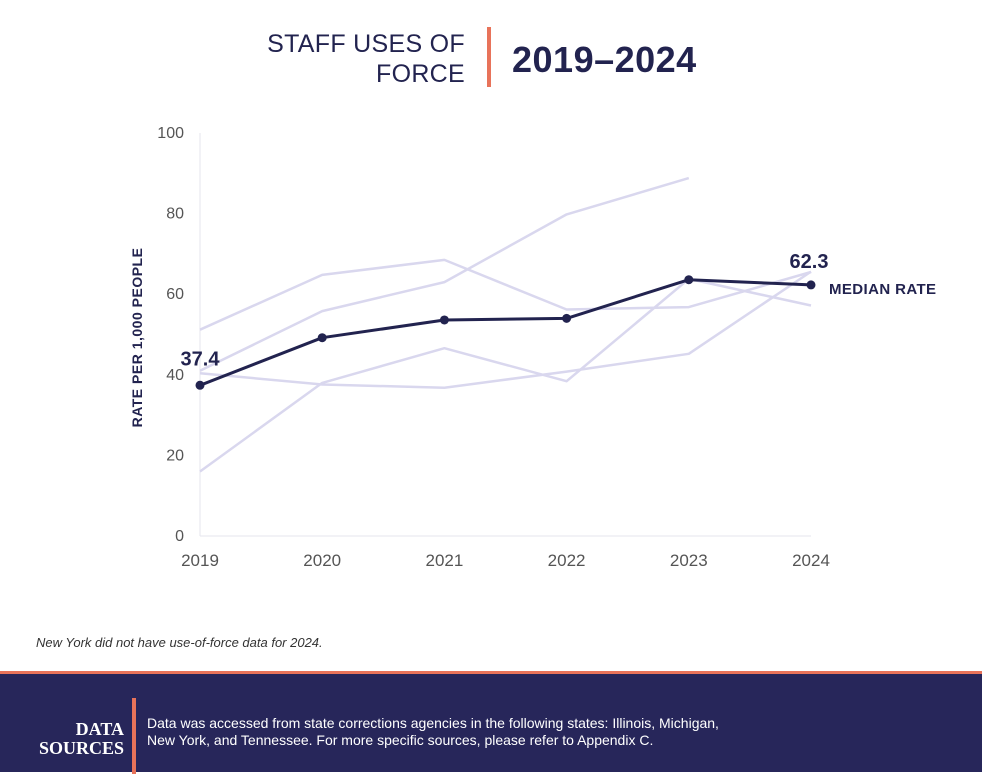  I want to click on y-axis-title: RATE PER 1,000 PEOPLE, so click(137, 338).